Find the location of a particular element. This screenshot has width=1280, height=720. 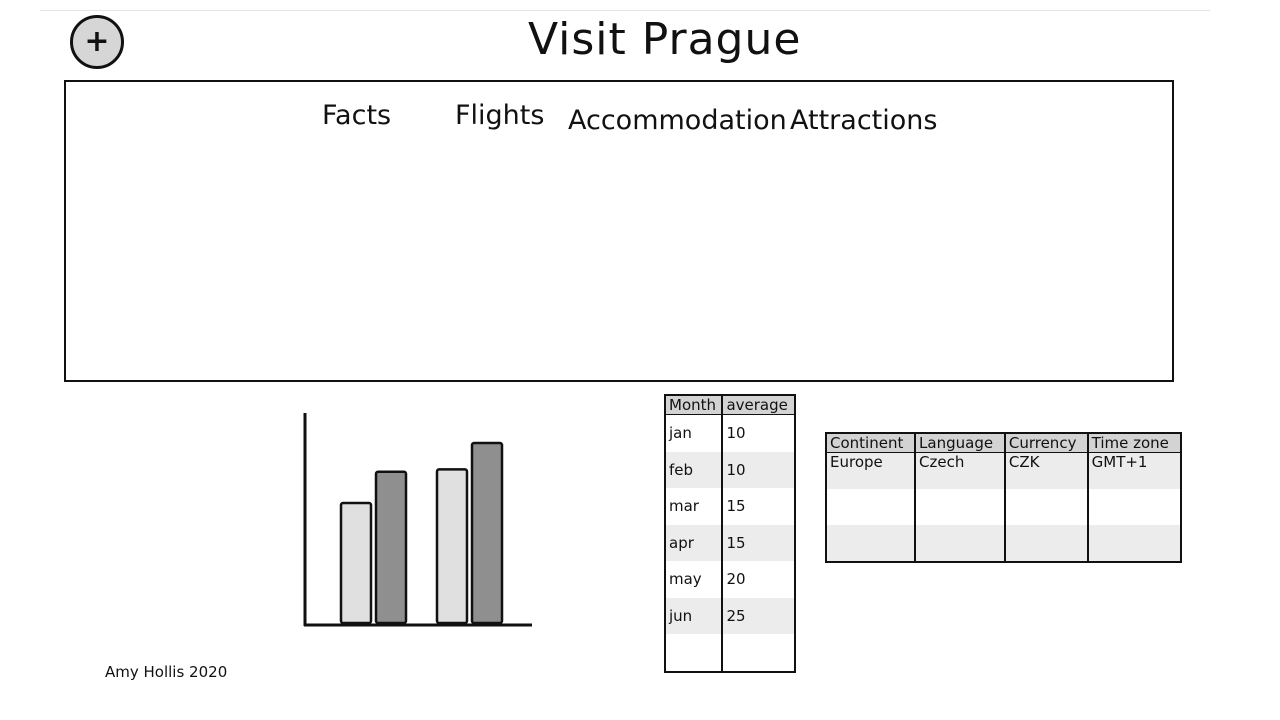

add-button: + is located at coordinates (97, 42).